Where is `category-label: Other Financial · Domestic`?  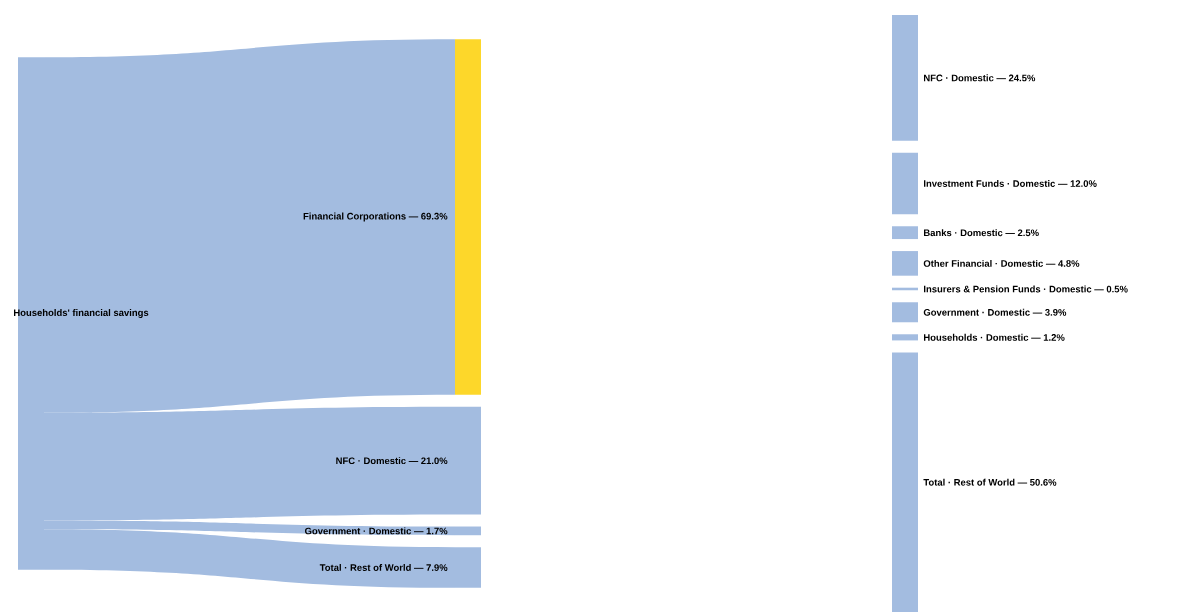
category-label: Other Financial · Domestic is located at coordinates (983, 263).